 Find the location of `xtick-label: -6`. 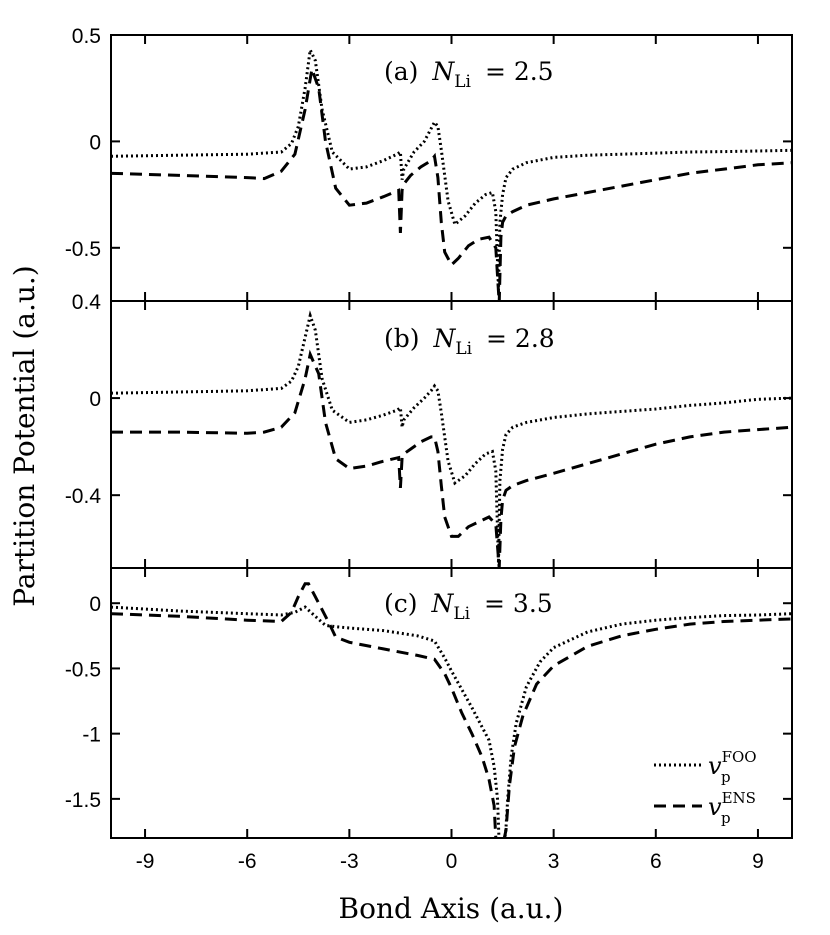

xtick-label: -6 is located at coordinates (247, 861).